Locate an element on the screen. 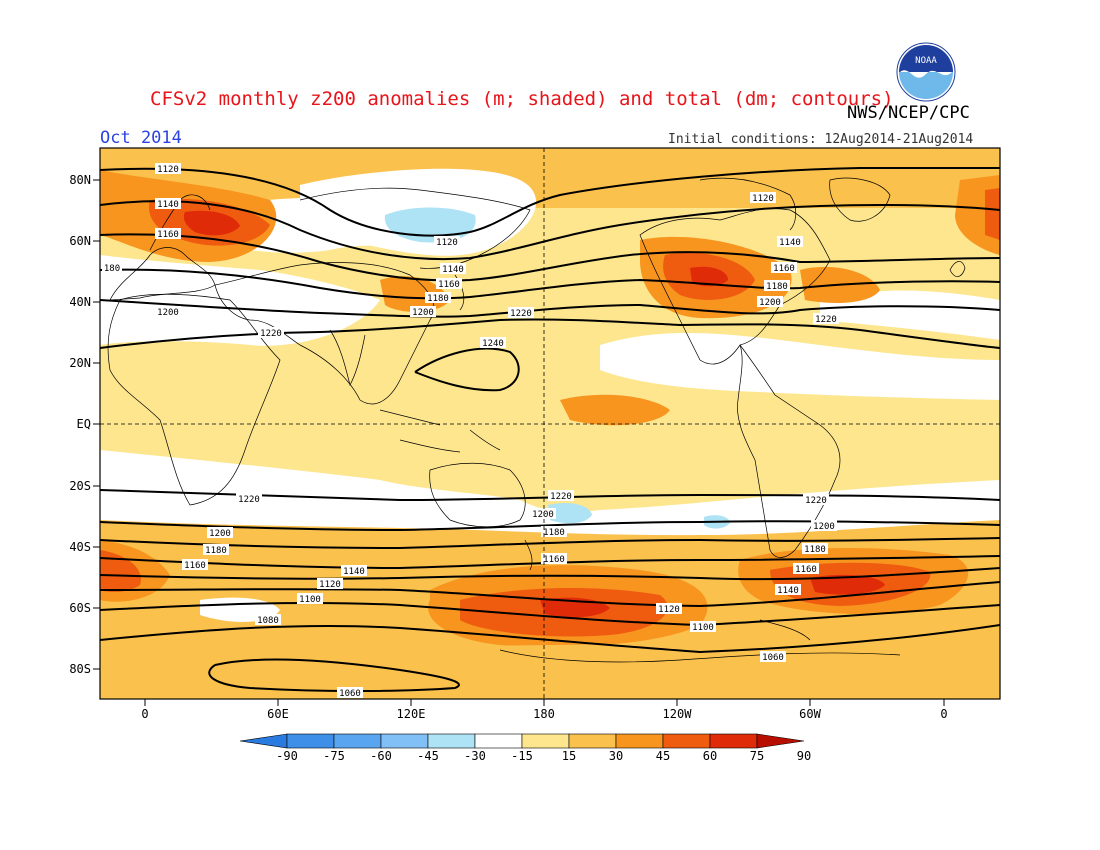 This screenshot has width=1100, height=850. contour-label: 1060 is located at coordinates (773, 657).